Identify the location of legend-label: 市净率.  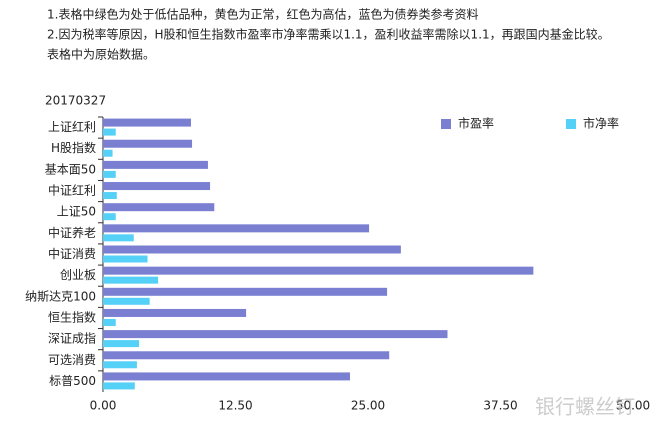
(601, 123).